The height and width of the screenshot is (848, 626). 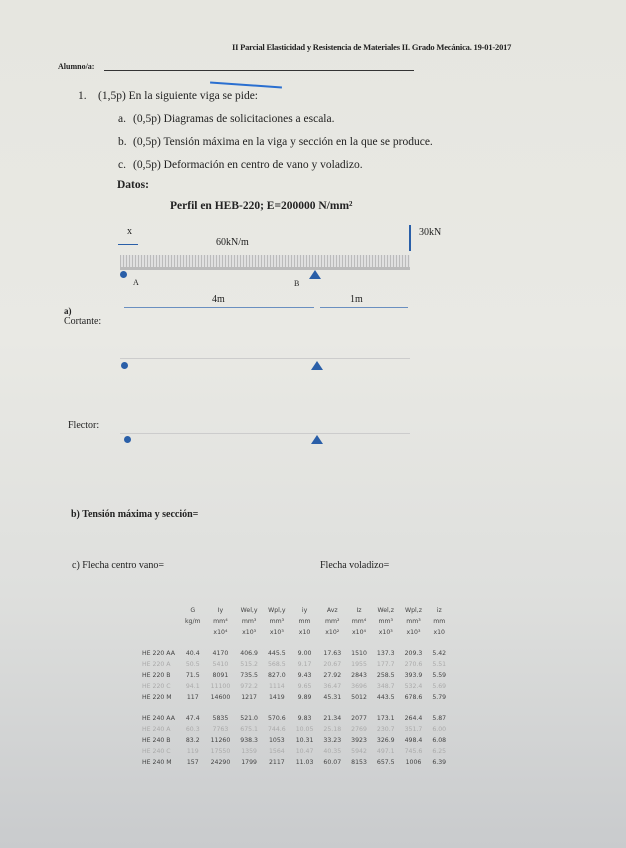 I want to click on table-cell: 177.7, so click(x=385, y=664).